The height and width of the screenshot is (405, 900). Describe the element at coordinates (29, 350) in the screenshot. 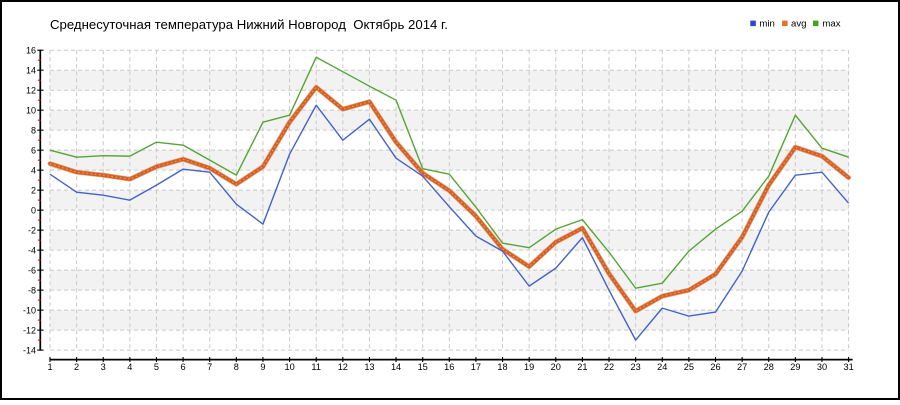

I see `svg-text: -14` at that location.